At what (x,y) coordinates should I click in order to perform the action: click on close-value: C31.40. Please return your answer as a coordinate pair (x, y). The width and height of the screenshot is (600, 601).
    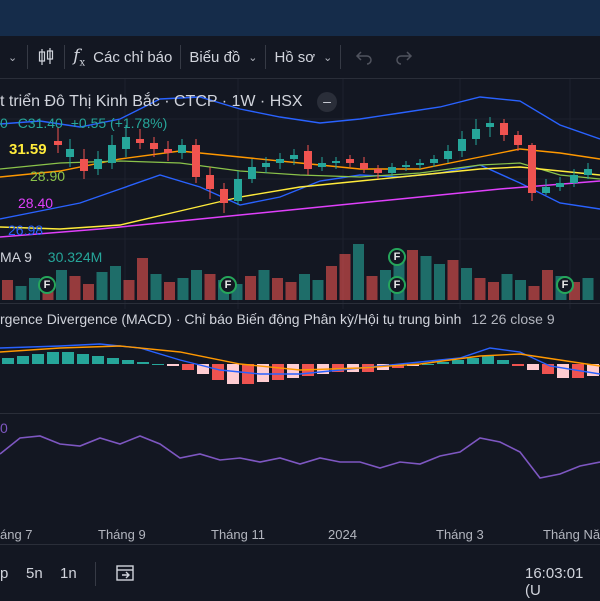
    Looking at the image, I should click on (40, 123).